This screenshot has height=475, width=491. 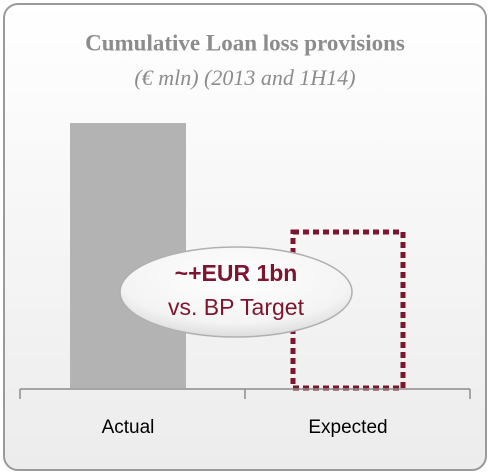 I want to click on callout, so click(x=236, y=292).